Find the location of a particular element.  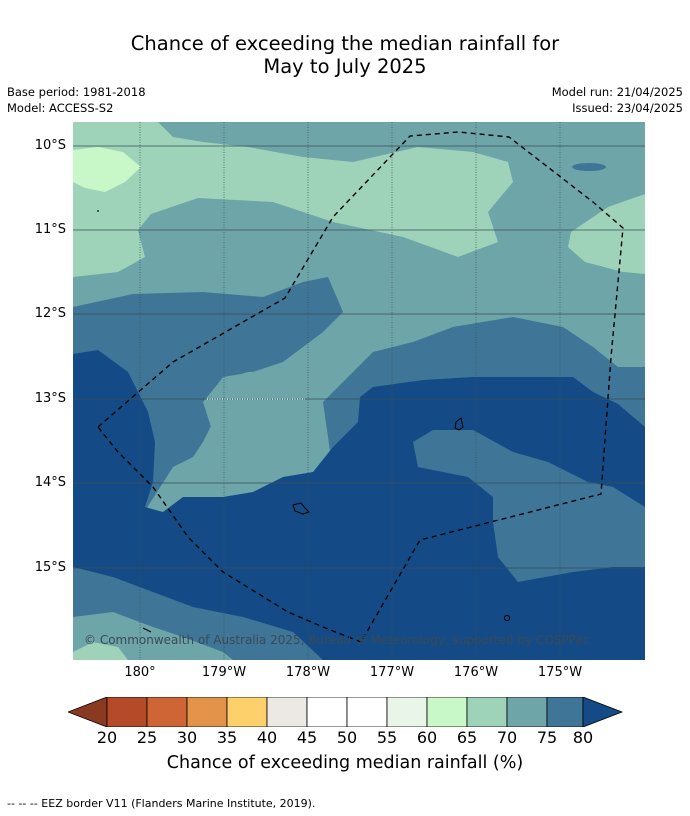

cbar-tick-40: 40 is located at coordinates (267, 737).